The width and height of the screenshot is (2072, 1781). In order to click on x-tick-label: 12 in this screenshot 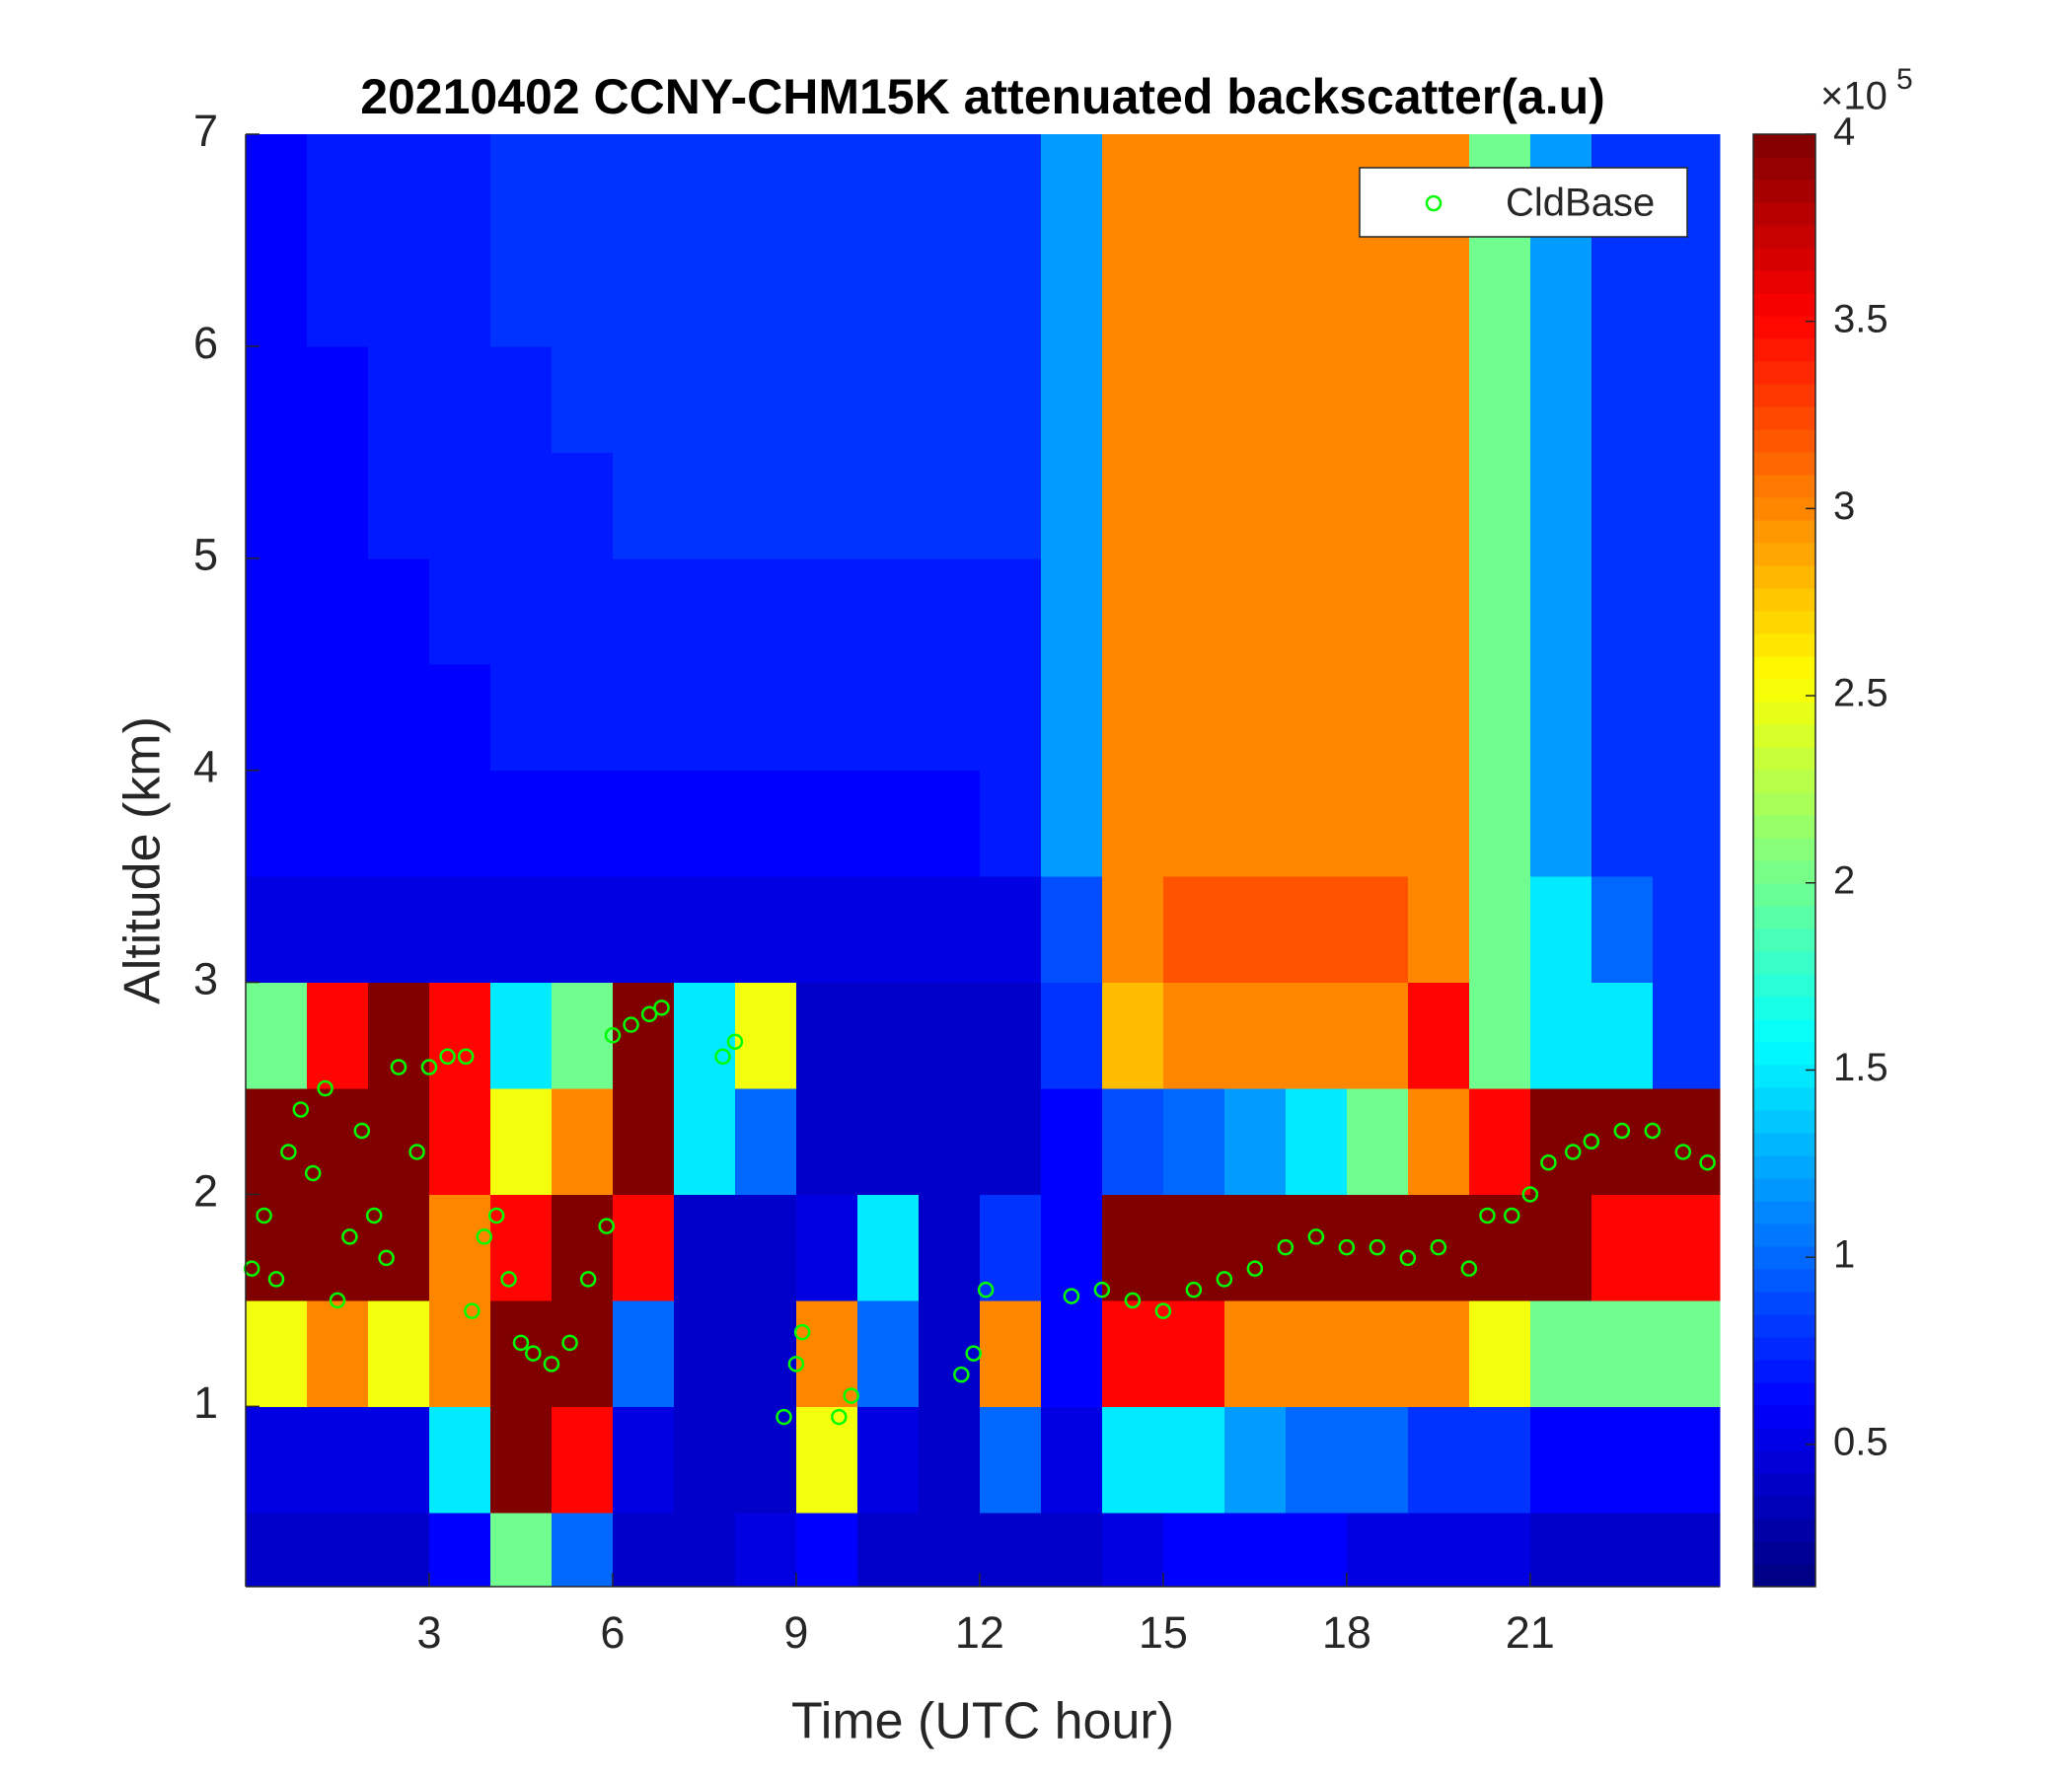, I will do `click(980, 1632)`.